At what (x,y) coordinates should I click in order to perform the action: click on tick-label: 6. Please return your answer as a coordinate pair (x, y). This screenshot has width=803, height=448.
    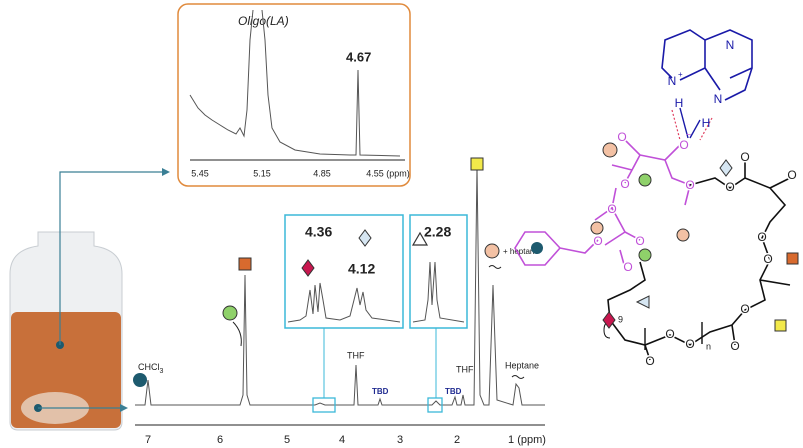
    Looking at the image, I should click on (220, 440).